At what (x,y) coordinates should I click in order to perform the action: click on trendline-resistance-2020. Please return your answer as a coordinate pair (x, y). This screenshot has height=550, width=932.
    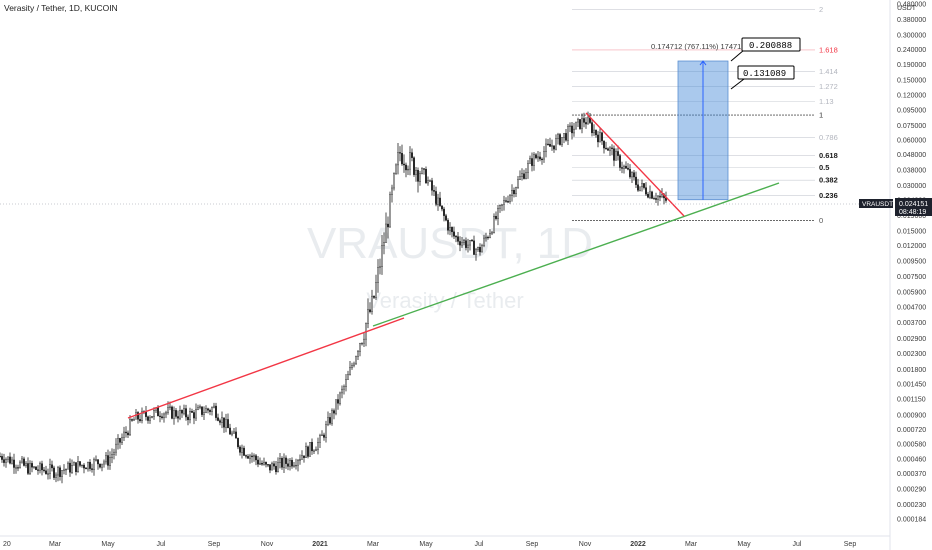
    Looking at the image, I should click on (266, 368).